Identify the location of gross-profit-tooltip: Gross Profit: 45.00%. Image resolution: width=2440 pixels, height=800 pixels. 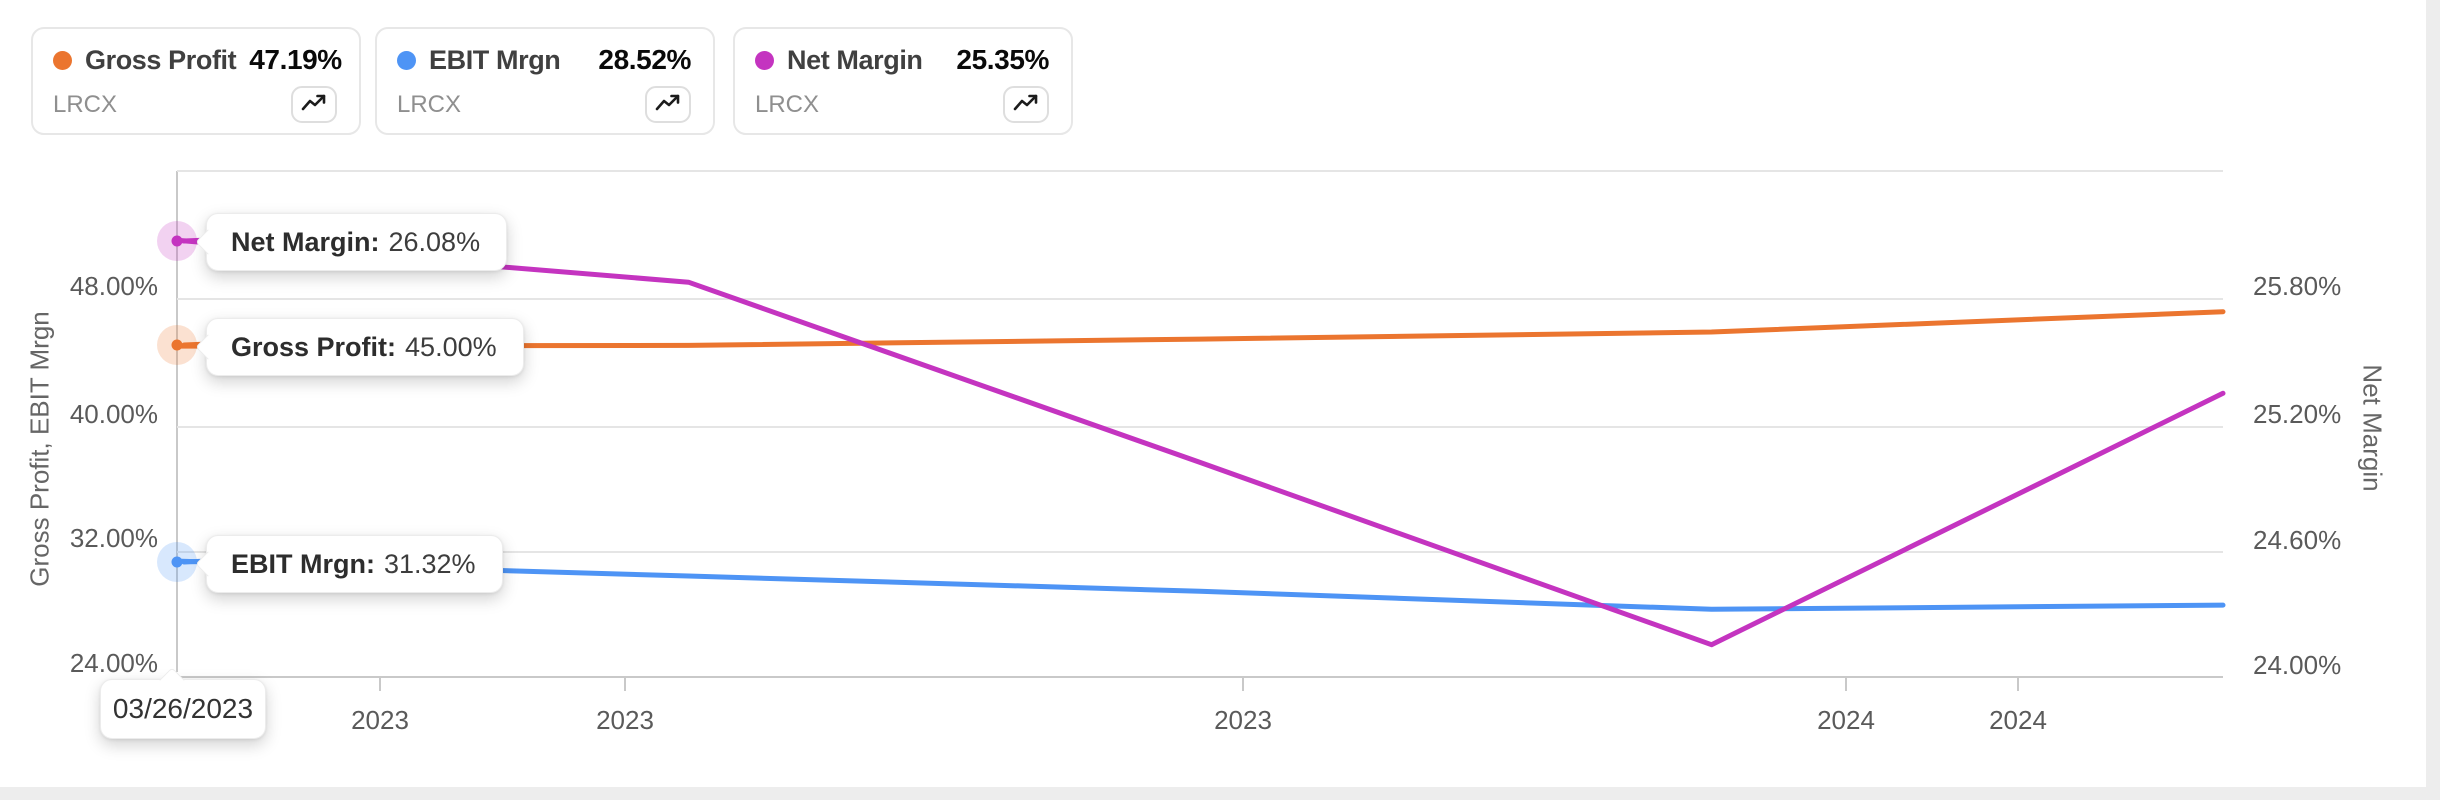
(365, 347).